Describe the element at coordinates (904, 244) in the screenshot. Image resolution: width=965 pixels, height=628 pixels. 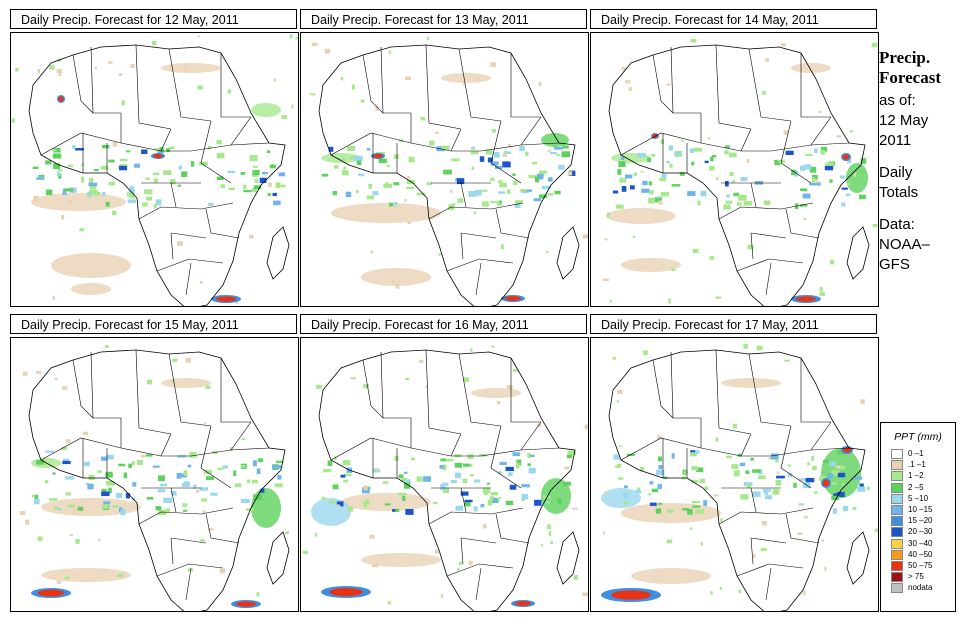
I see `data-line-2: NOAA–` at that location.